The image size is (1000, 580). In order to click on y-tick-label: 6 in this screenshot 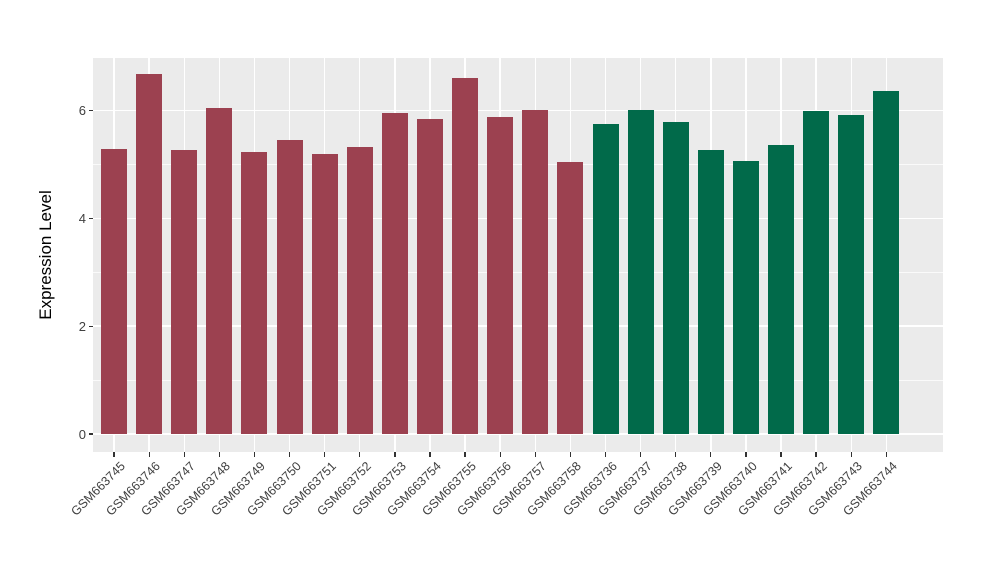, I will do `click(82, 111)`.